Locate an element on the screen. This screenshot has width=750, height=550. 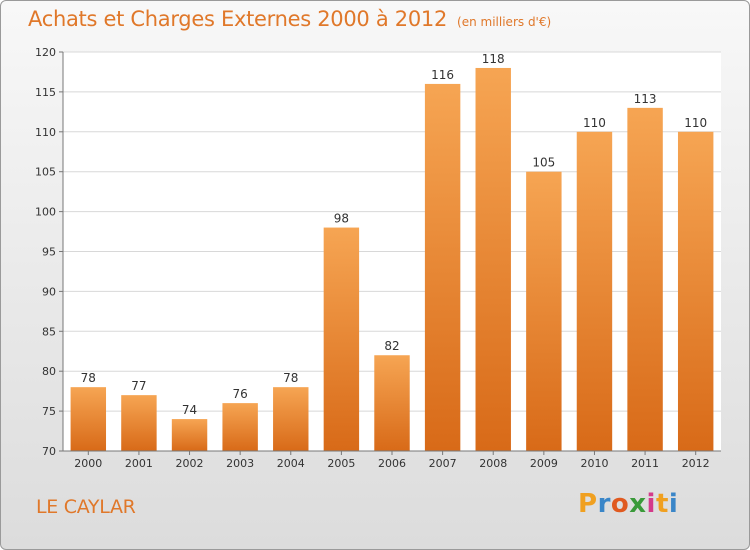
y-tick-label: 120 is located at coordinates (45, 52).